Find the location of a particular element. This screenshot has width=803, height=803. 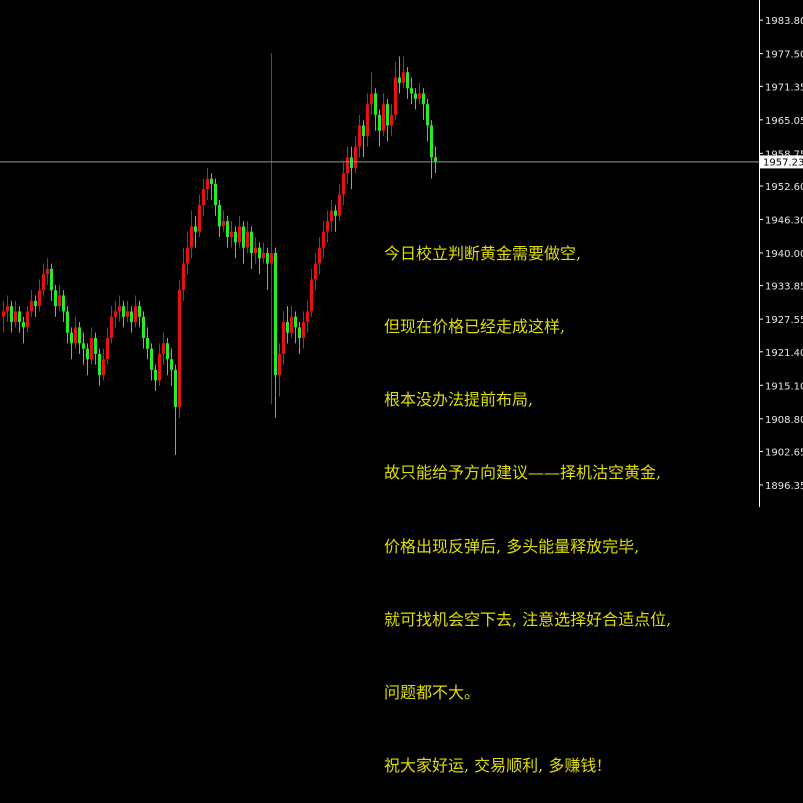

bid-price-text: 1957.23 is located at coordinates (783, 162).